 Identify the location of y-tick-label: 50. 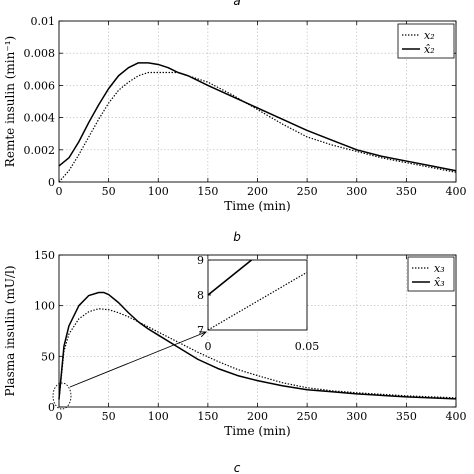
(48, 356).